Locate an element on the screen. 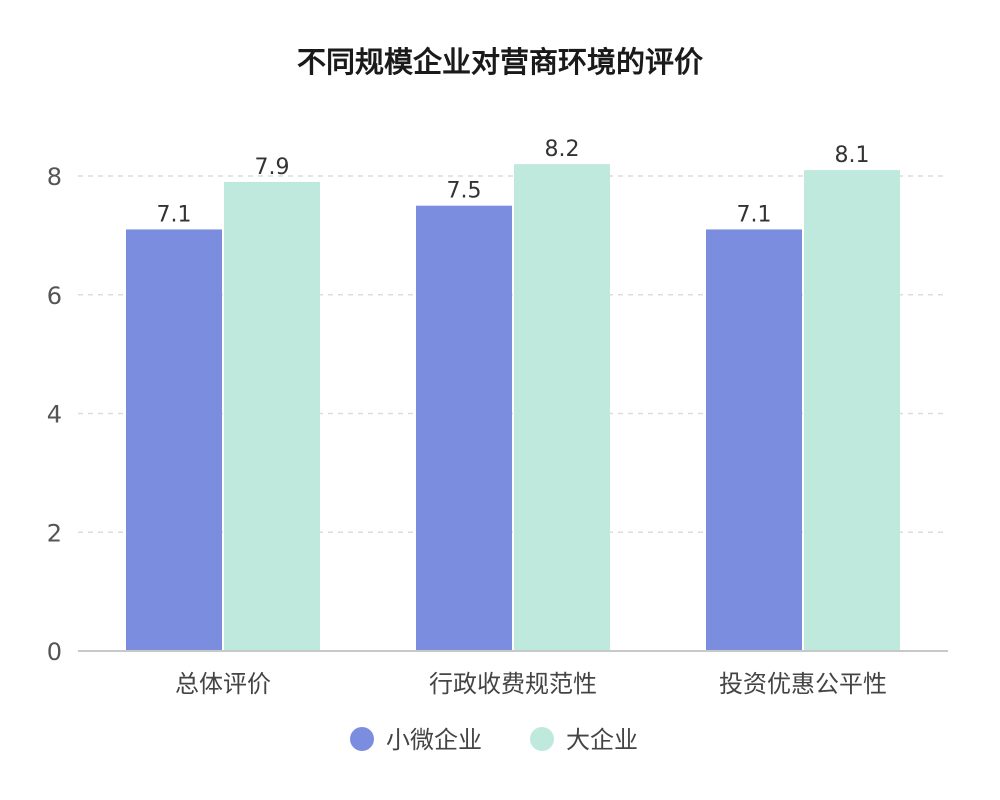  data-label: 7.9 is located at coordinates (272, 167).